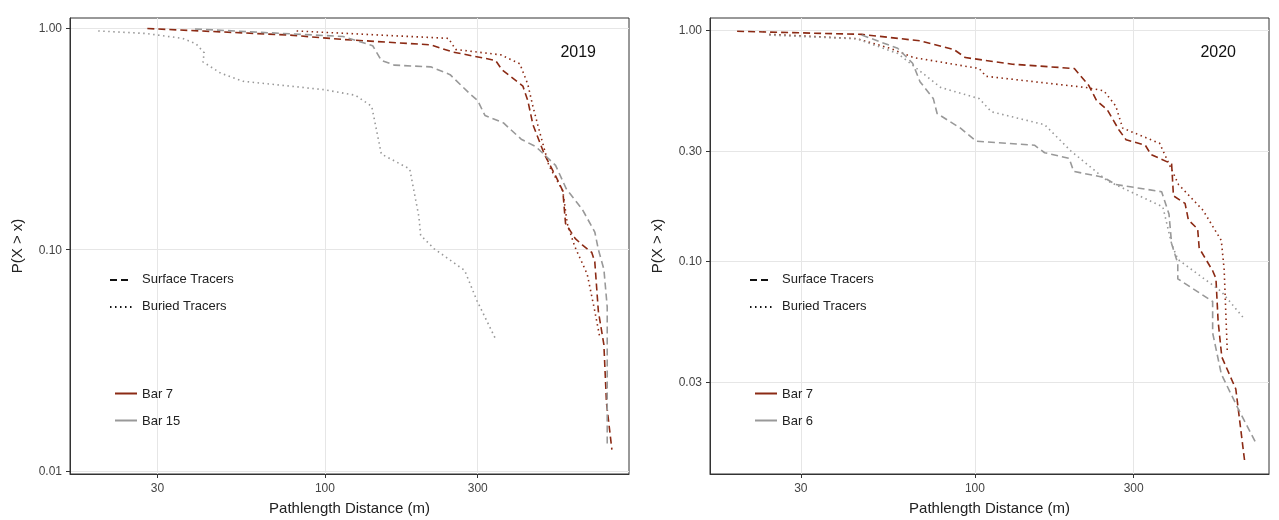 The height and width of the screenshot is (520, 1279). What do you see at coordinates (690, 382) in the screenshot?
I see `y-tick-label: 0.03` at bounding box center [690, 382].